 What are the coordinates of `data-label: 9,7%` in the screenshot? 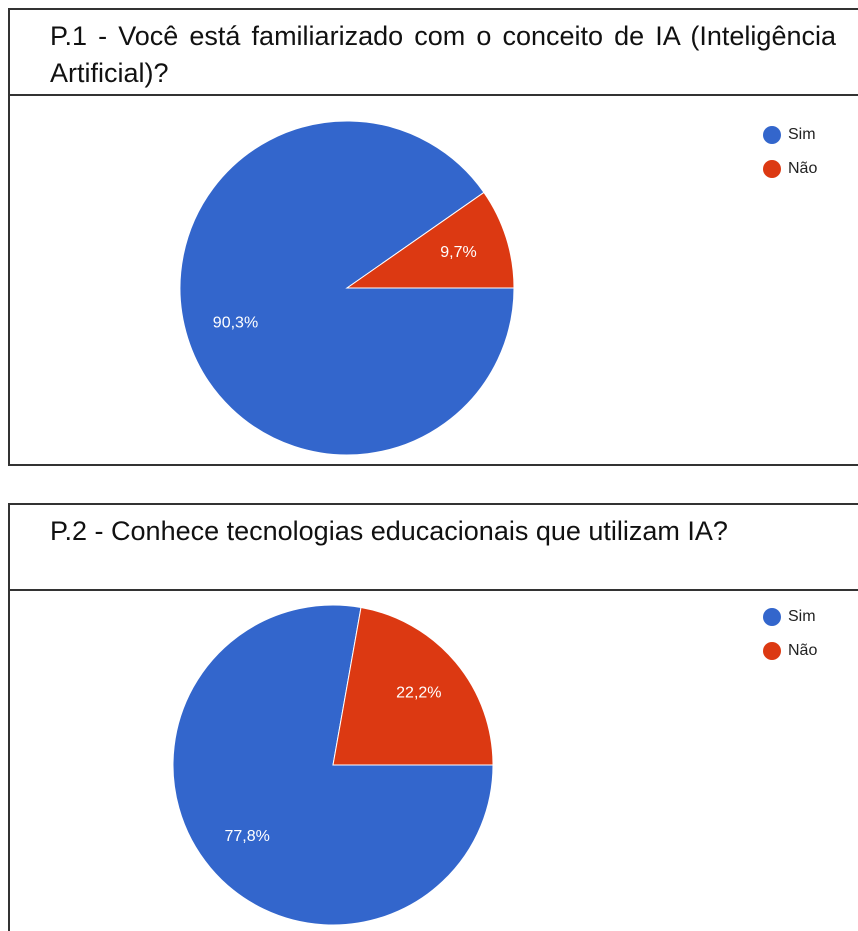 It's located at (458, 252).